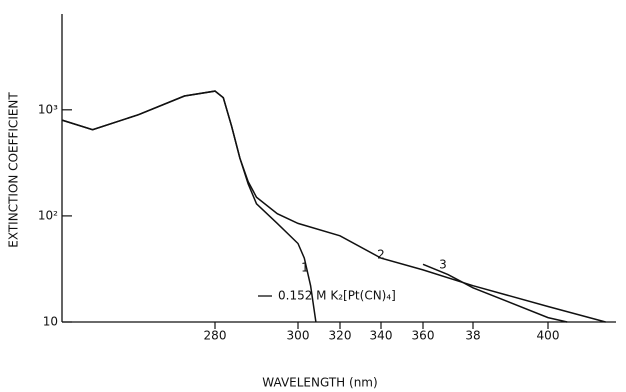 The height and width of the screenshot is (392, 626). What do you see at coordinates (472, 336) in the screenshot?
I see `x-tick-label: 38` at bounding box center [472, 336].